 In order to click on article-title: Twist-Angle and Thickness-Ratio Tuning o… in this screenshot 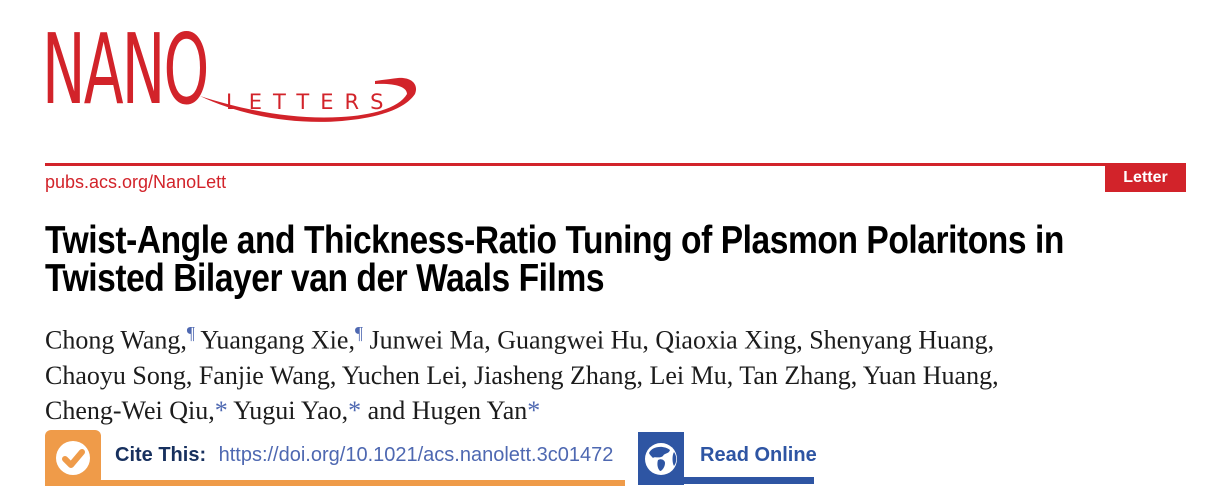, I will do `click(554, 259)`.